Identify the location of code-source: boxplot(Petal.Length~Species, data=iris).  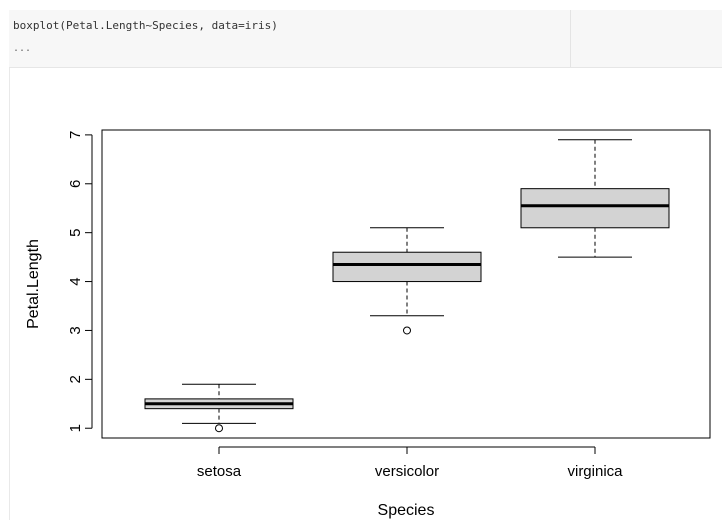
(145, 25).